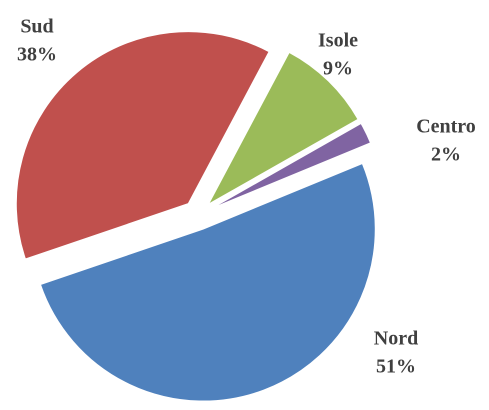 This screenshot has width=489, height=410. I want to click on slice-label: Isole, so click(338, 41).